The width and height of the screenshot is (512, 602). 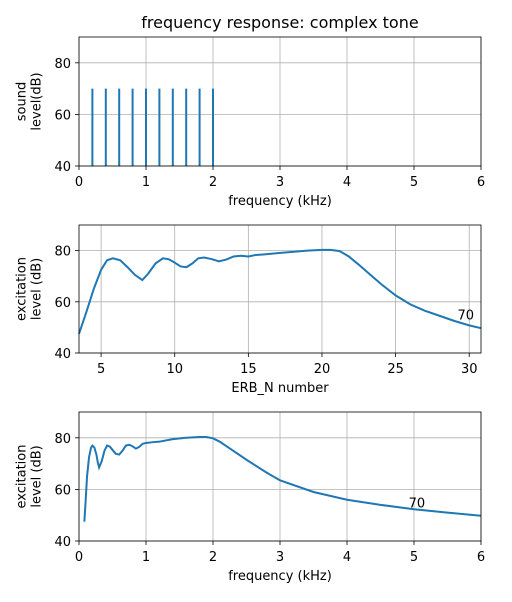 I want to click on x-tick-label: 15, so click(x=248, y=369).